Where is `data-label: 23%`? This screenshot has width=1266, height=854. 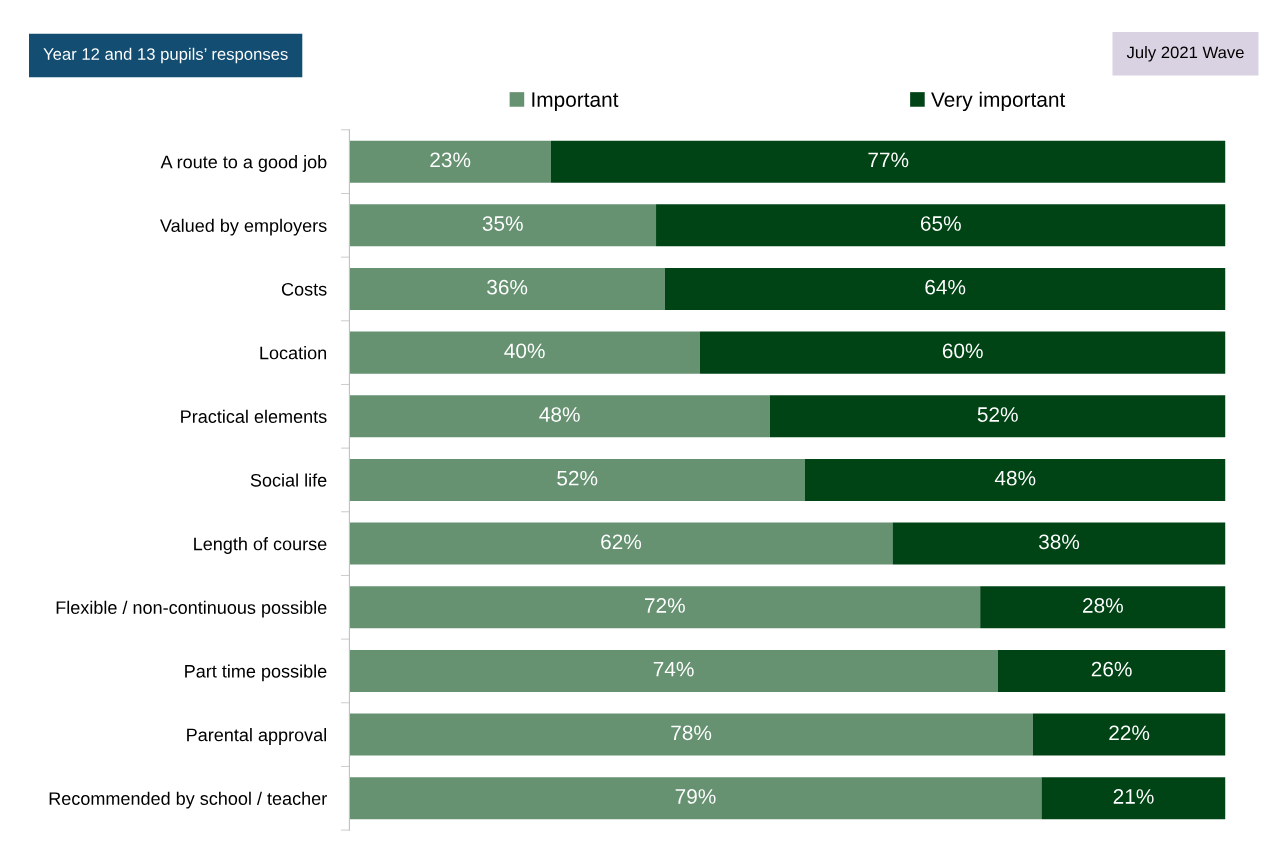 data-label: 23% is located at coordinates (450, 160).